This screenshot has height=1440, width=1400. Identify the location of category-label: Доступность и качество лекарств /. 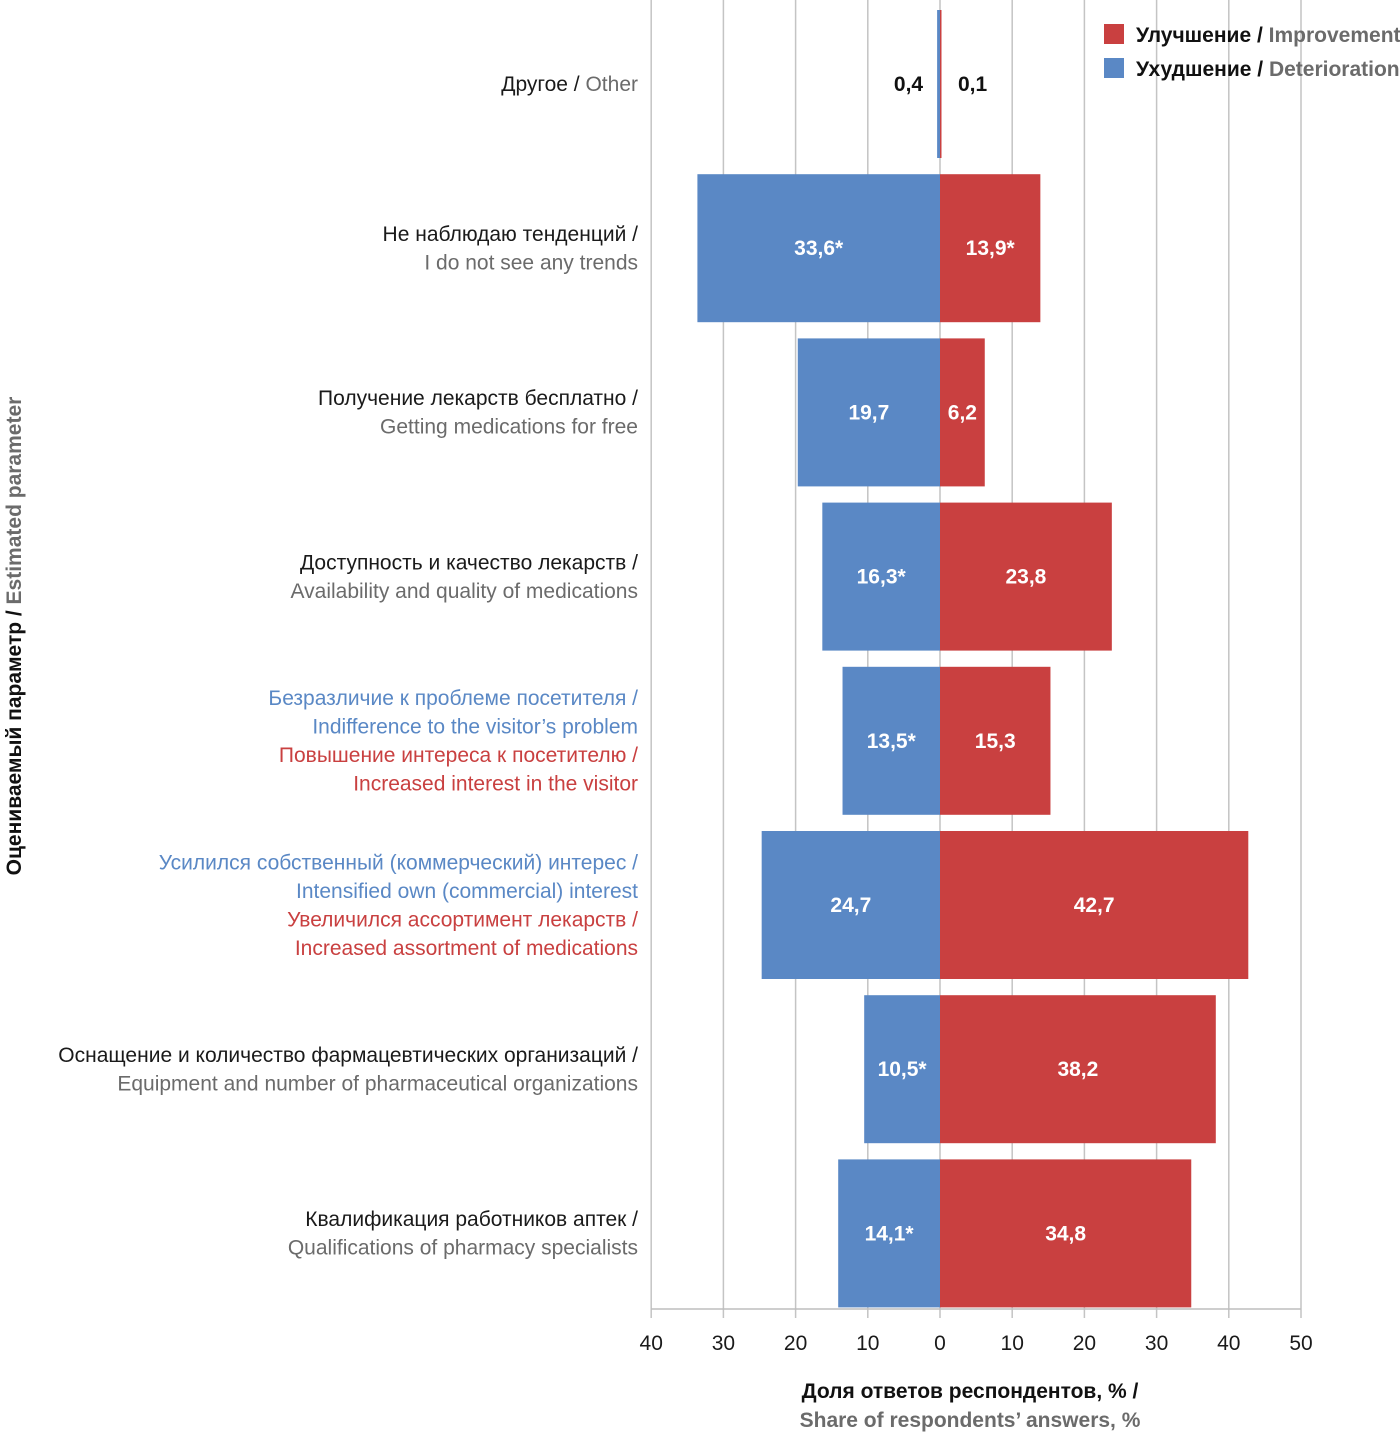
(469, 562).